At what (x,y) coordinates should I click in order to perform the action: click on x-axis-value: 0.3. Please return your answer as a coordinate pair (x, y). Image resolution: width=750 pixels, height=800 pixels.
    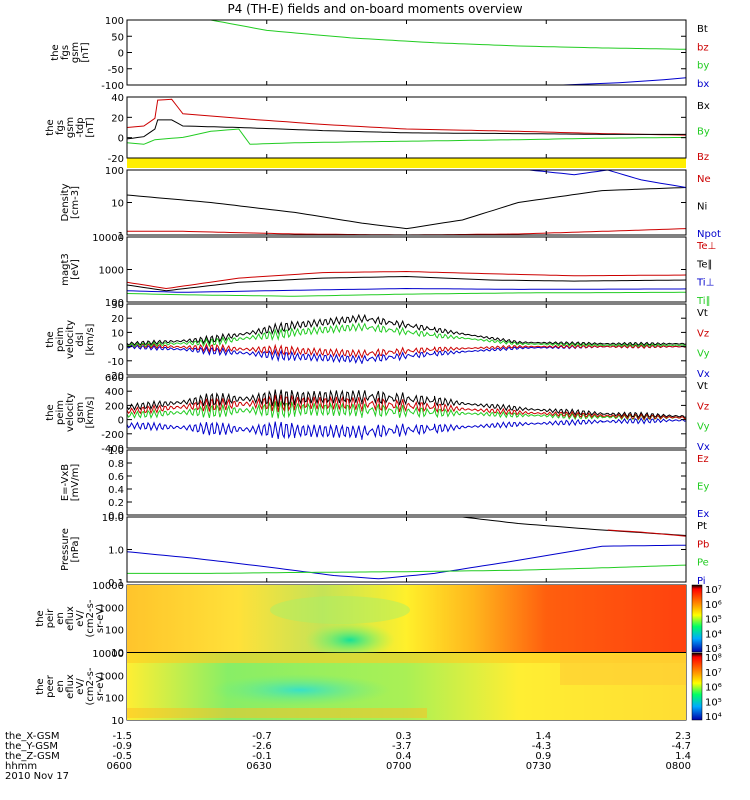
    Looking at the image, I should click on (404, 736).